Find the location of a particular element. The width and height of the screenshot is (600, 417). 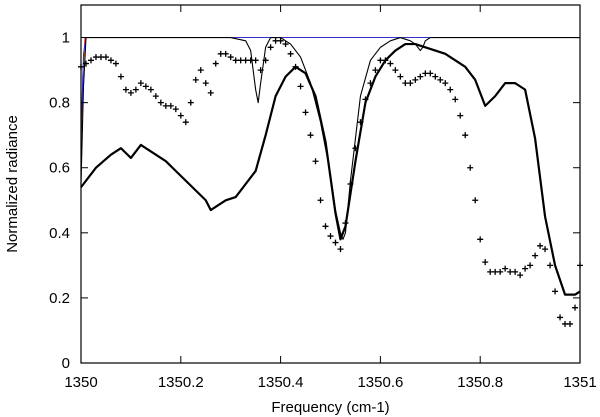

y-tick-label: 0 is located at coordinates (66, 363).